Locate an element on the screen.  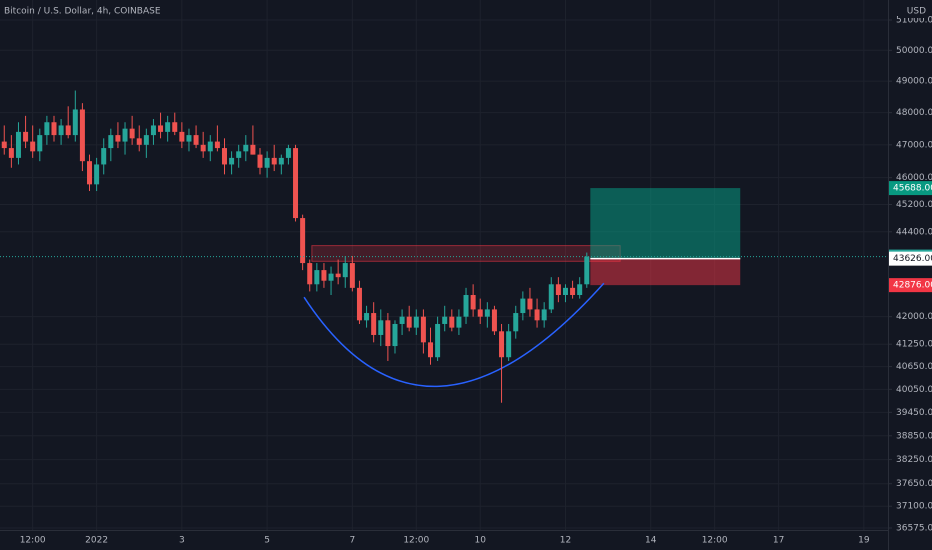
x-tick-label: 3 is located at coordinates (182, 541).